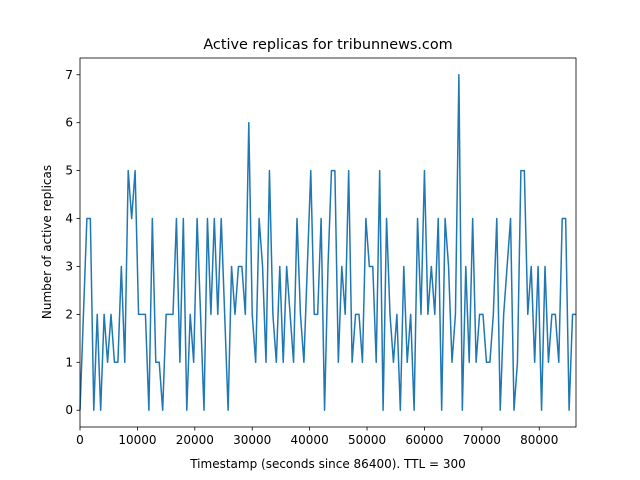 The image size is (640, 480). What do you see at coordinates (69, 171) in the screenshot?
I see `y-tick-label: 5` at bounding box center [69, 171].